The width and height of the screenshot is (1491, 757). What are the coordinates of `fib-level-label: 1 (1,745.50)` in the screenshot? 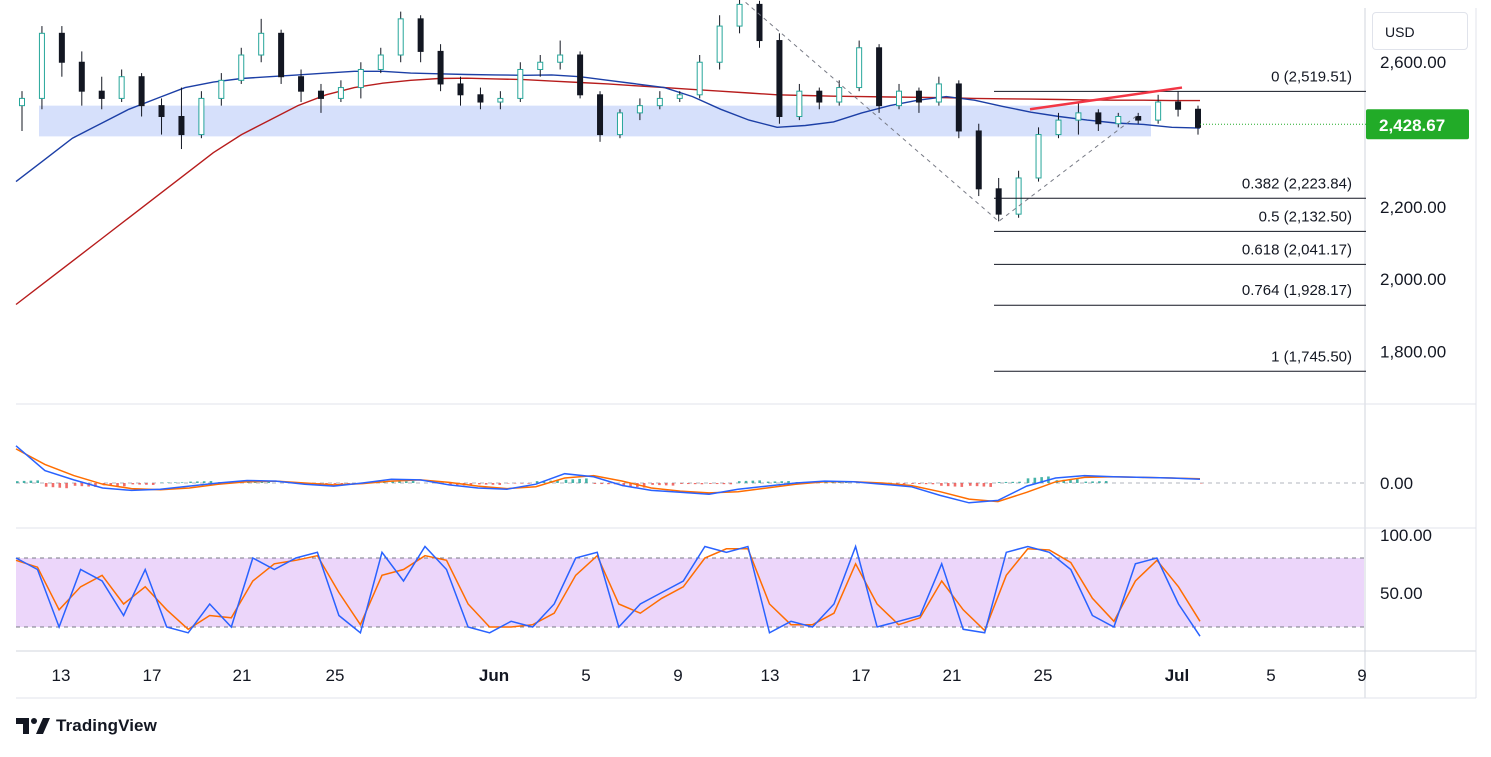 It's located at (1311, 356).